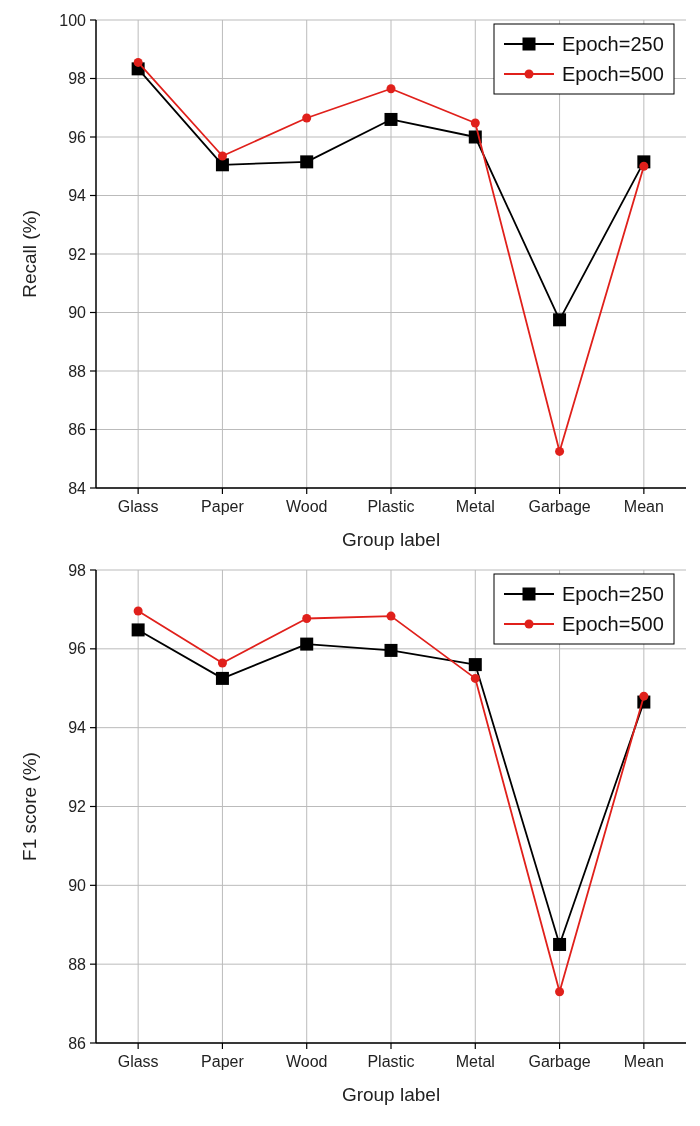 The height and width of the screenshot is (1126, 700). I want to click on y-tick-label: 84, so click(77, 488).